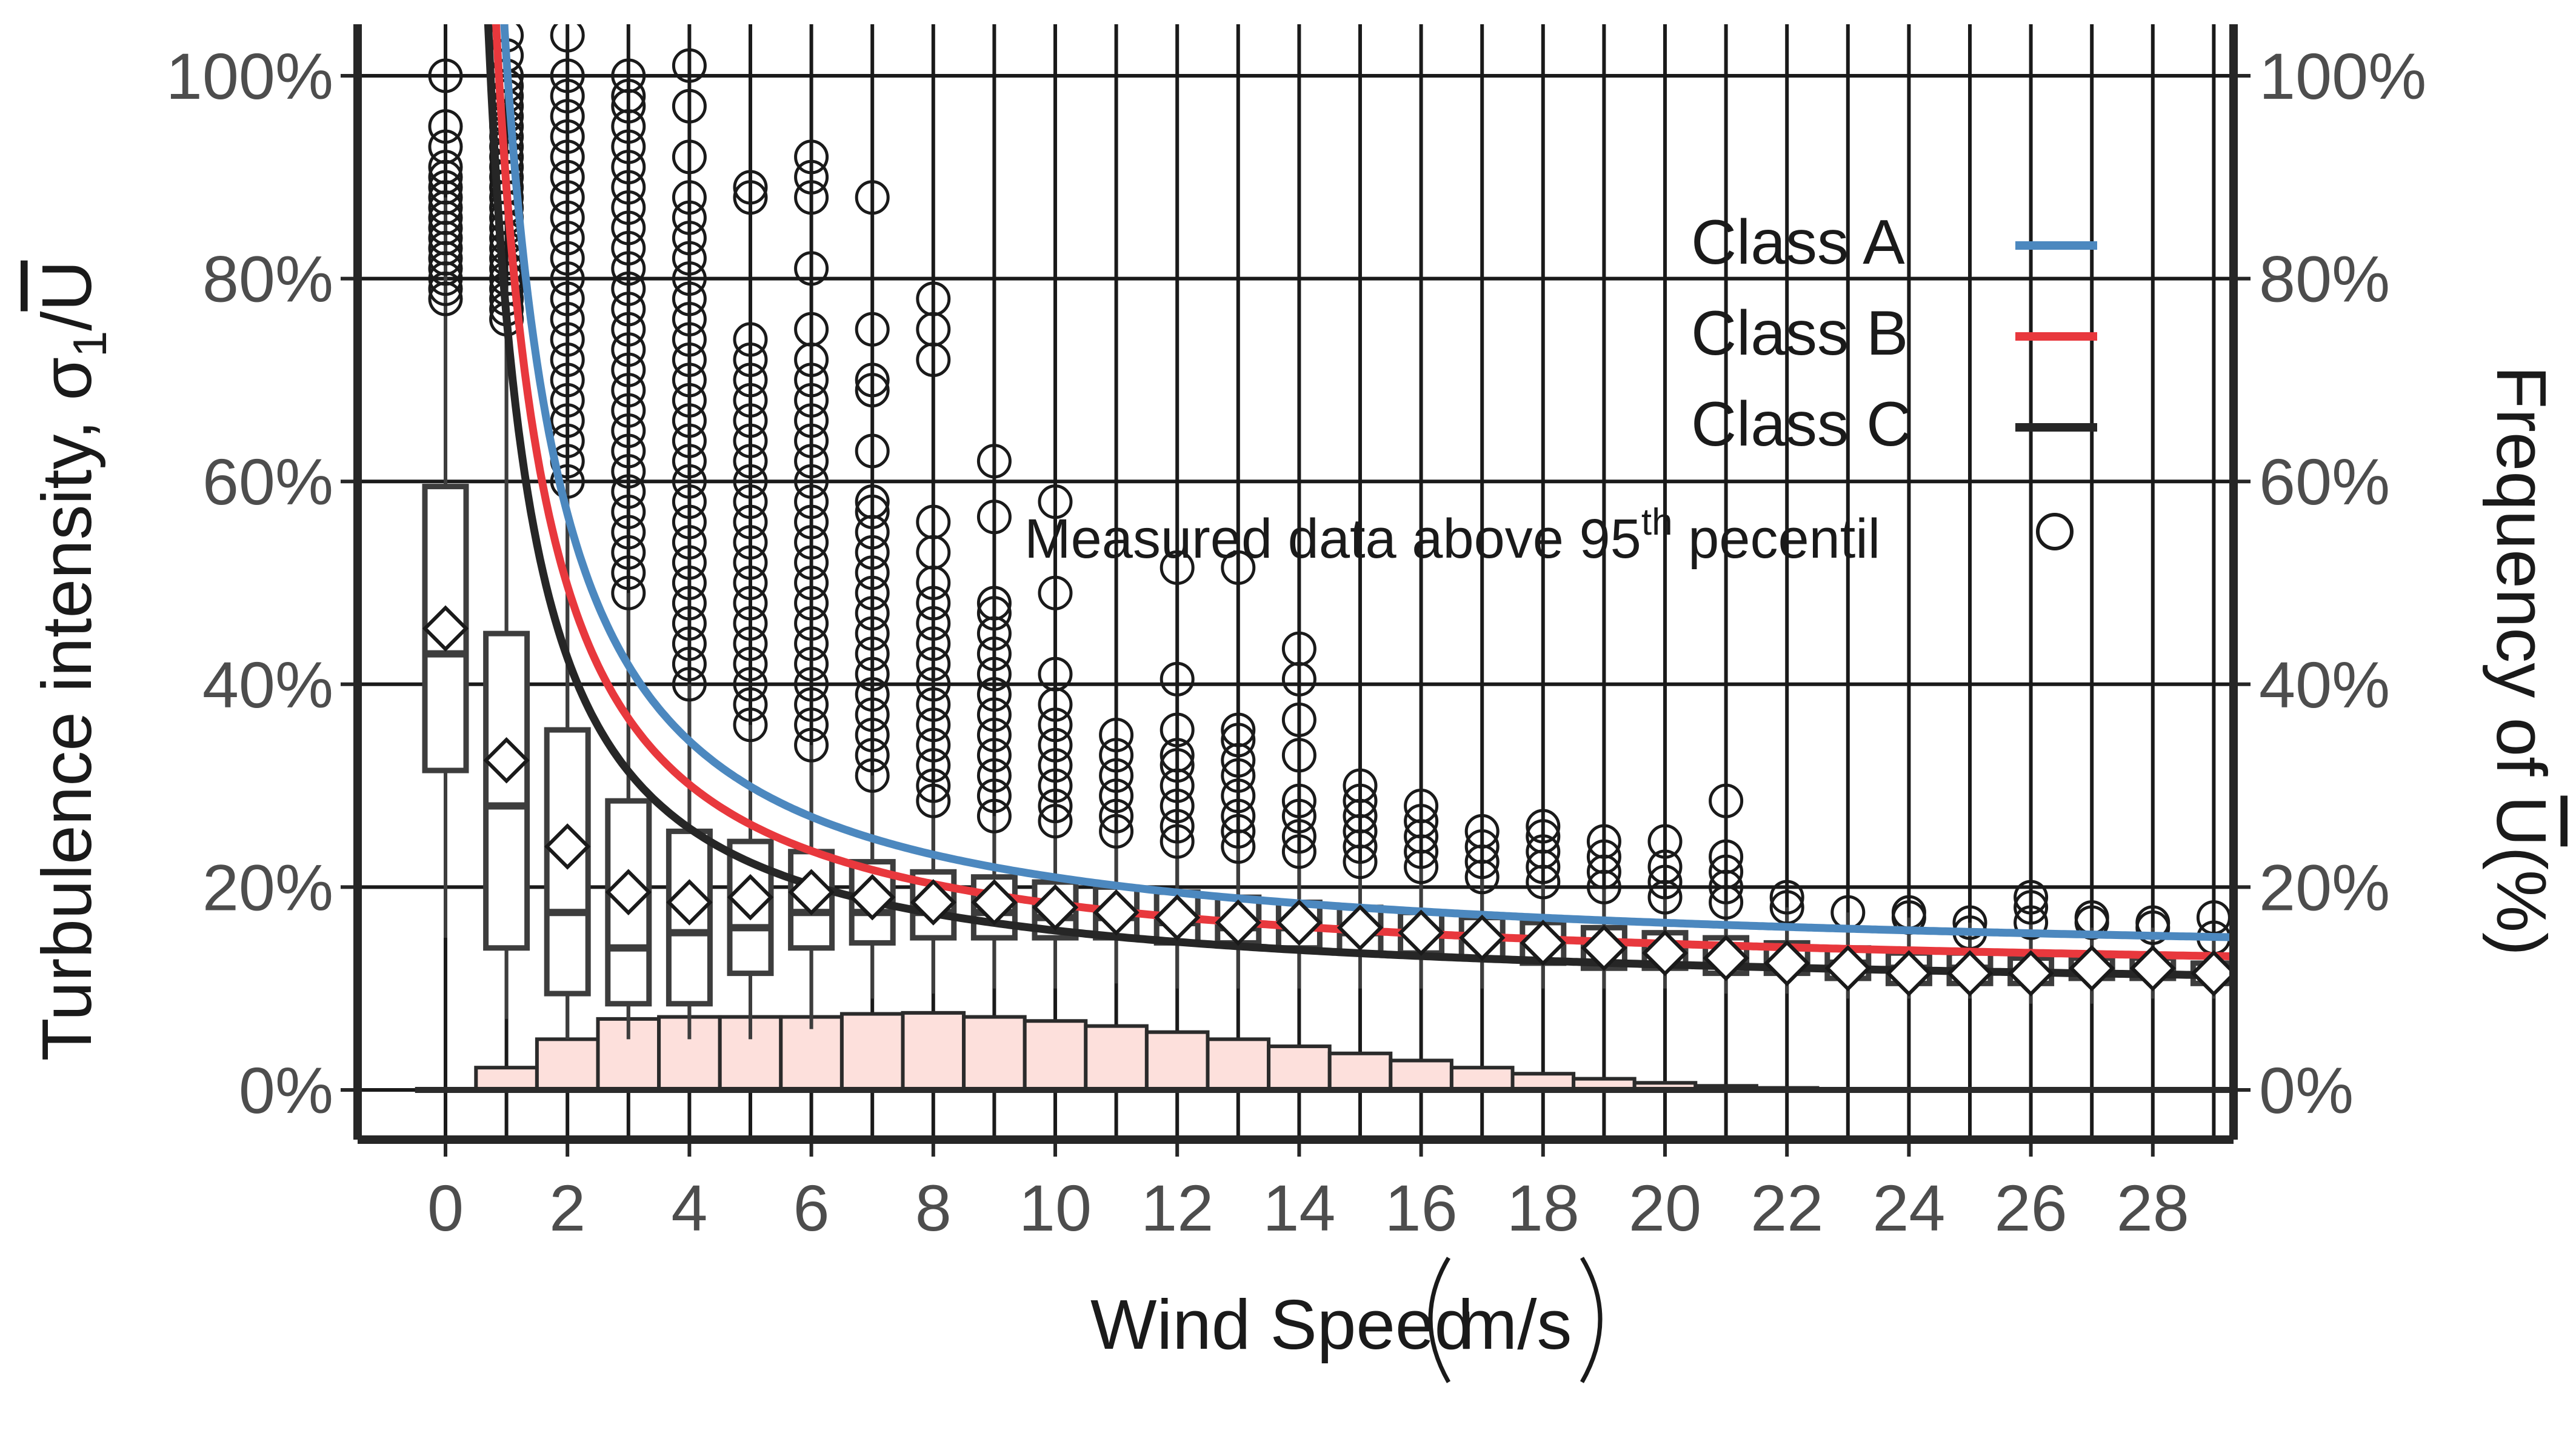 This screenshot has height=1430, width=2576. I want to click on x-tick-label: 8, so click(934, 1208).